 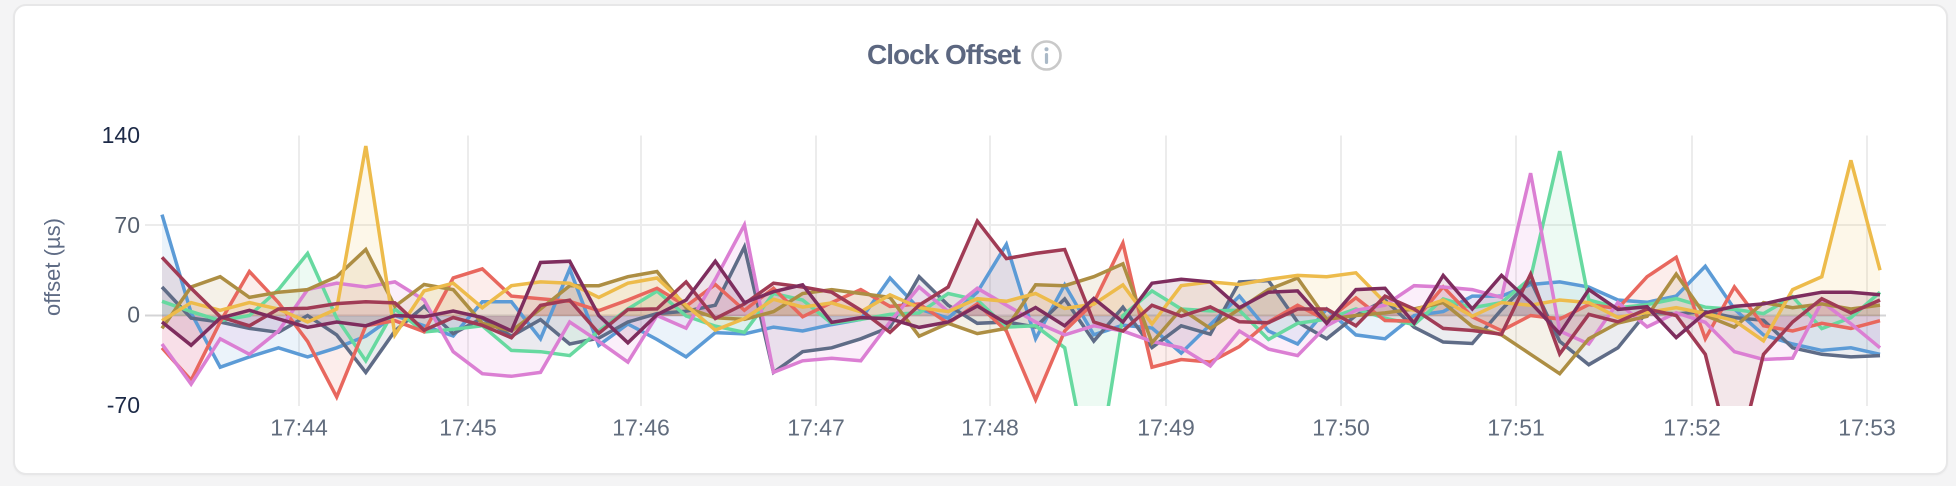 What do you see at coordinates (1516, 428) in the screenshot?
I see `svg-text: 17:51` at bounding box center [1516, 428].